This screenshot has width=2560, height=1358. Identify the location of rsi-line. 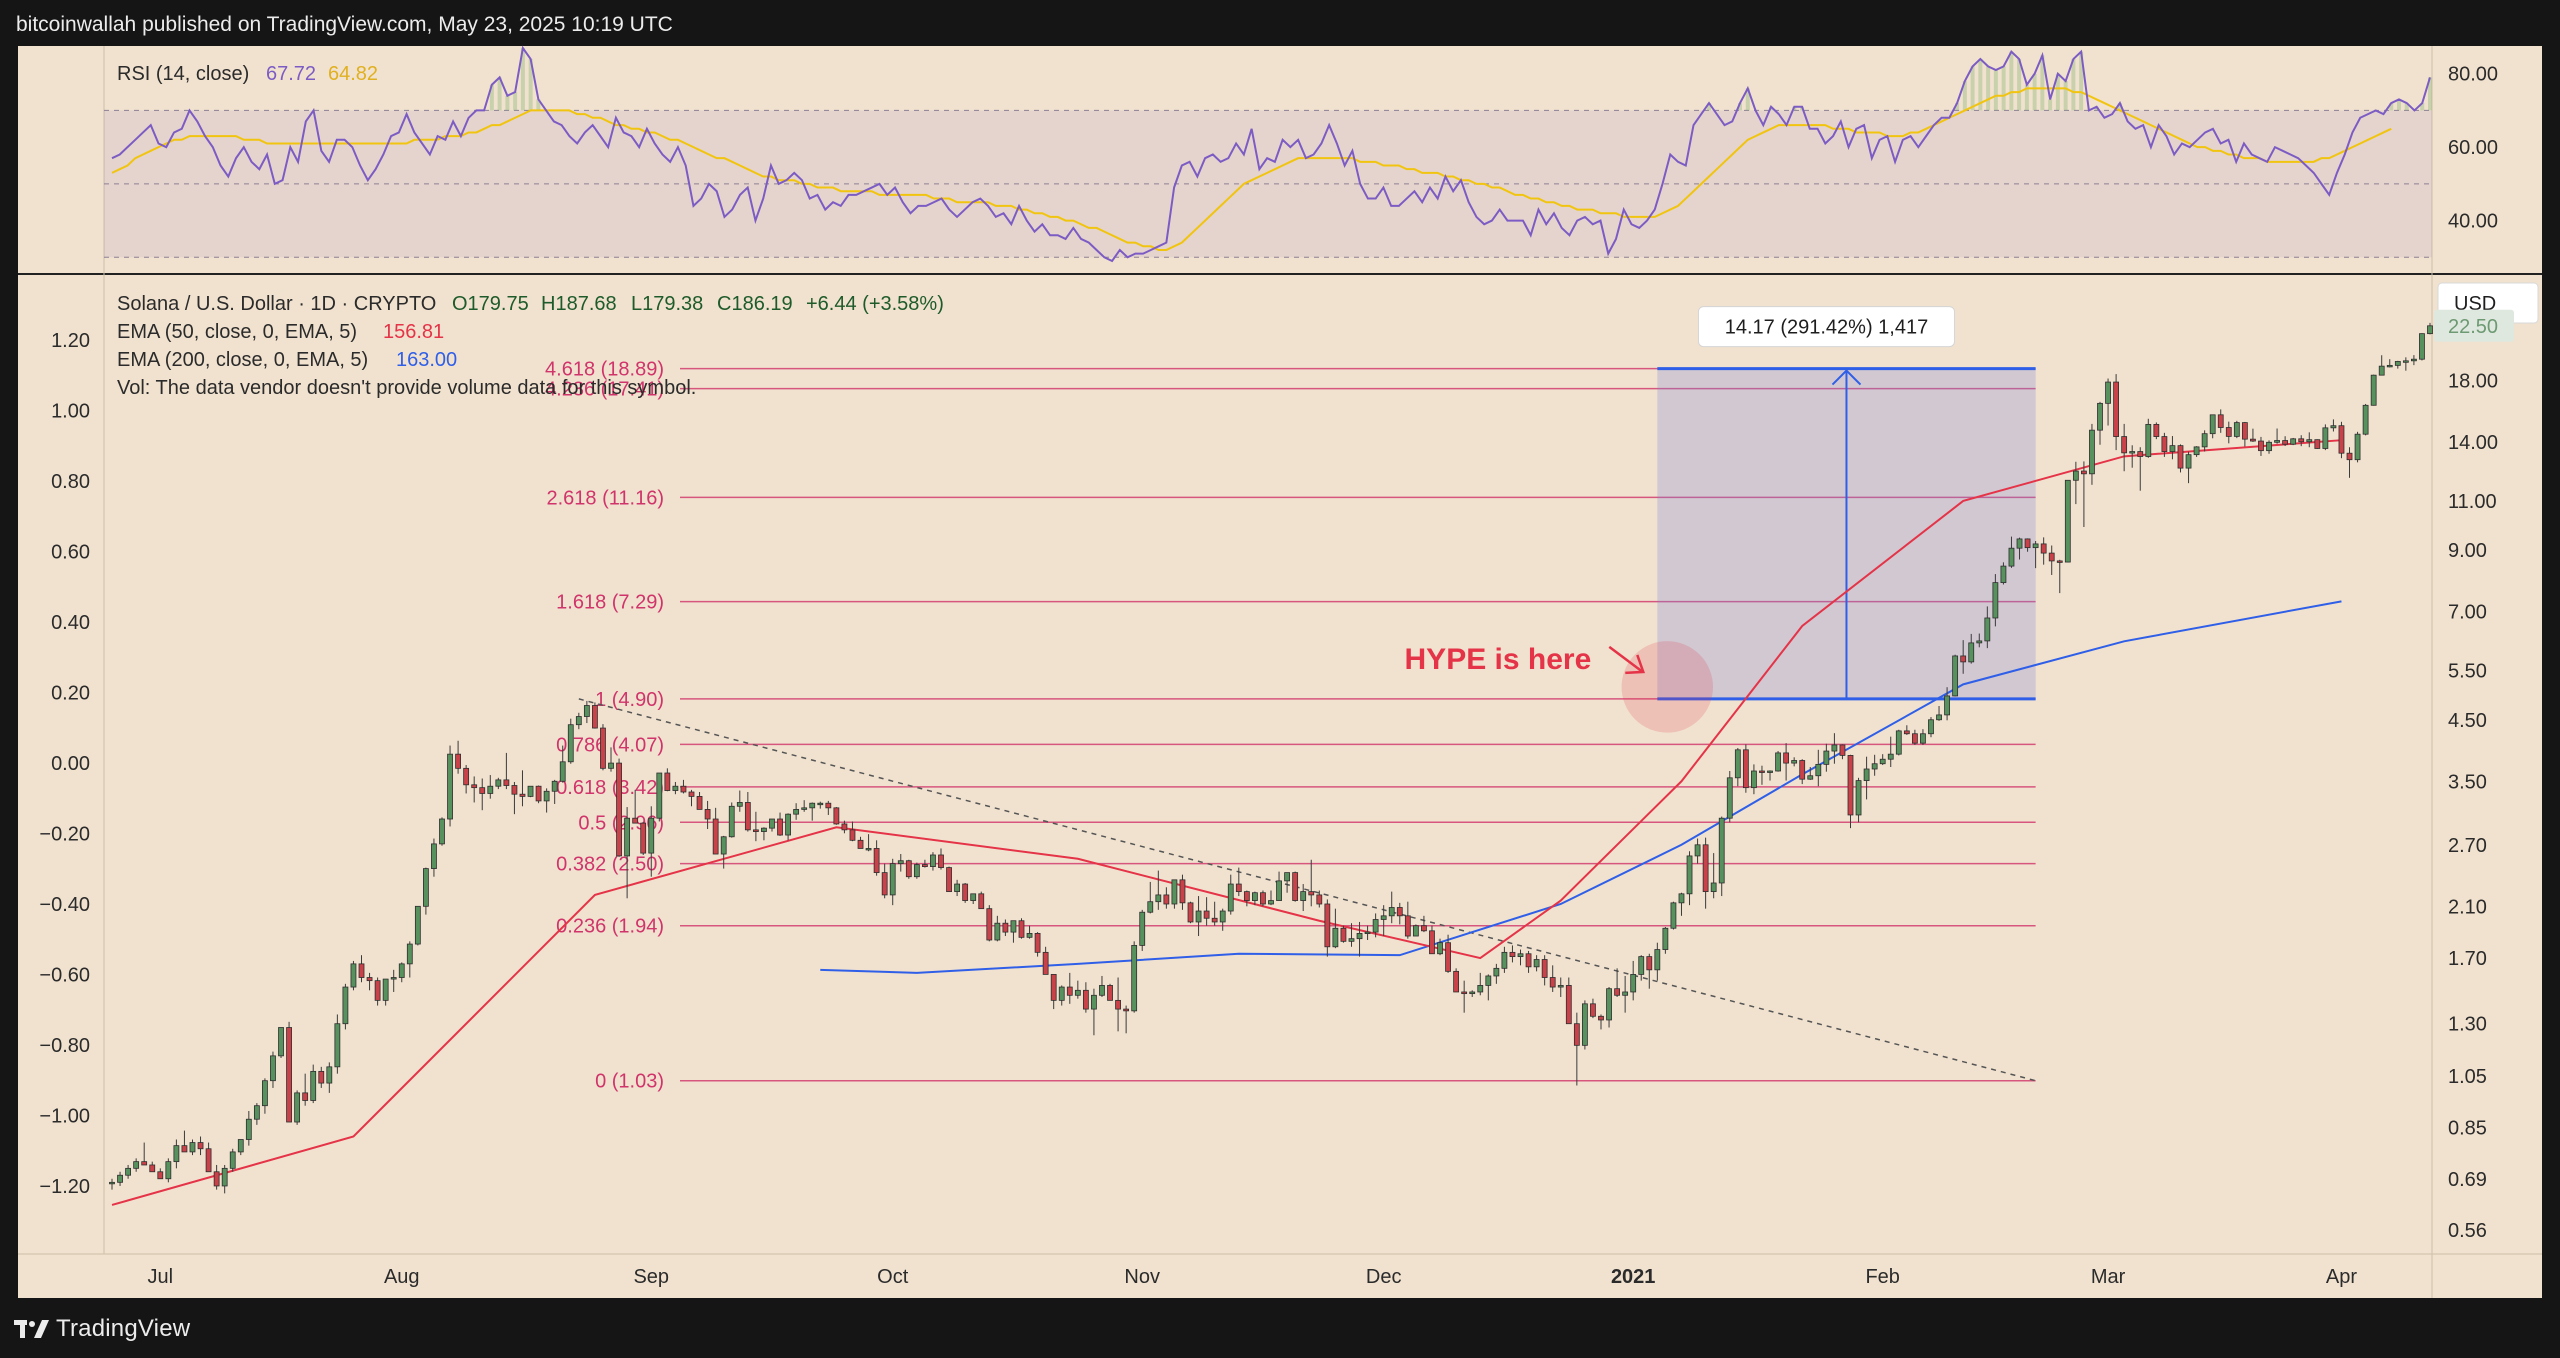
(1271, 154).